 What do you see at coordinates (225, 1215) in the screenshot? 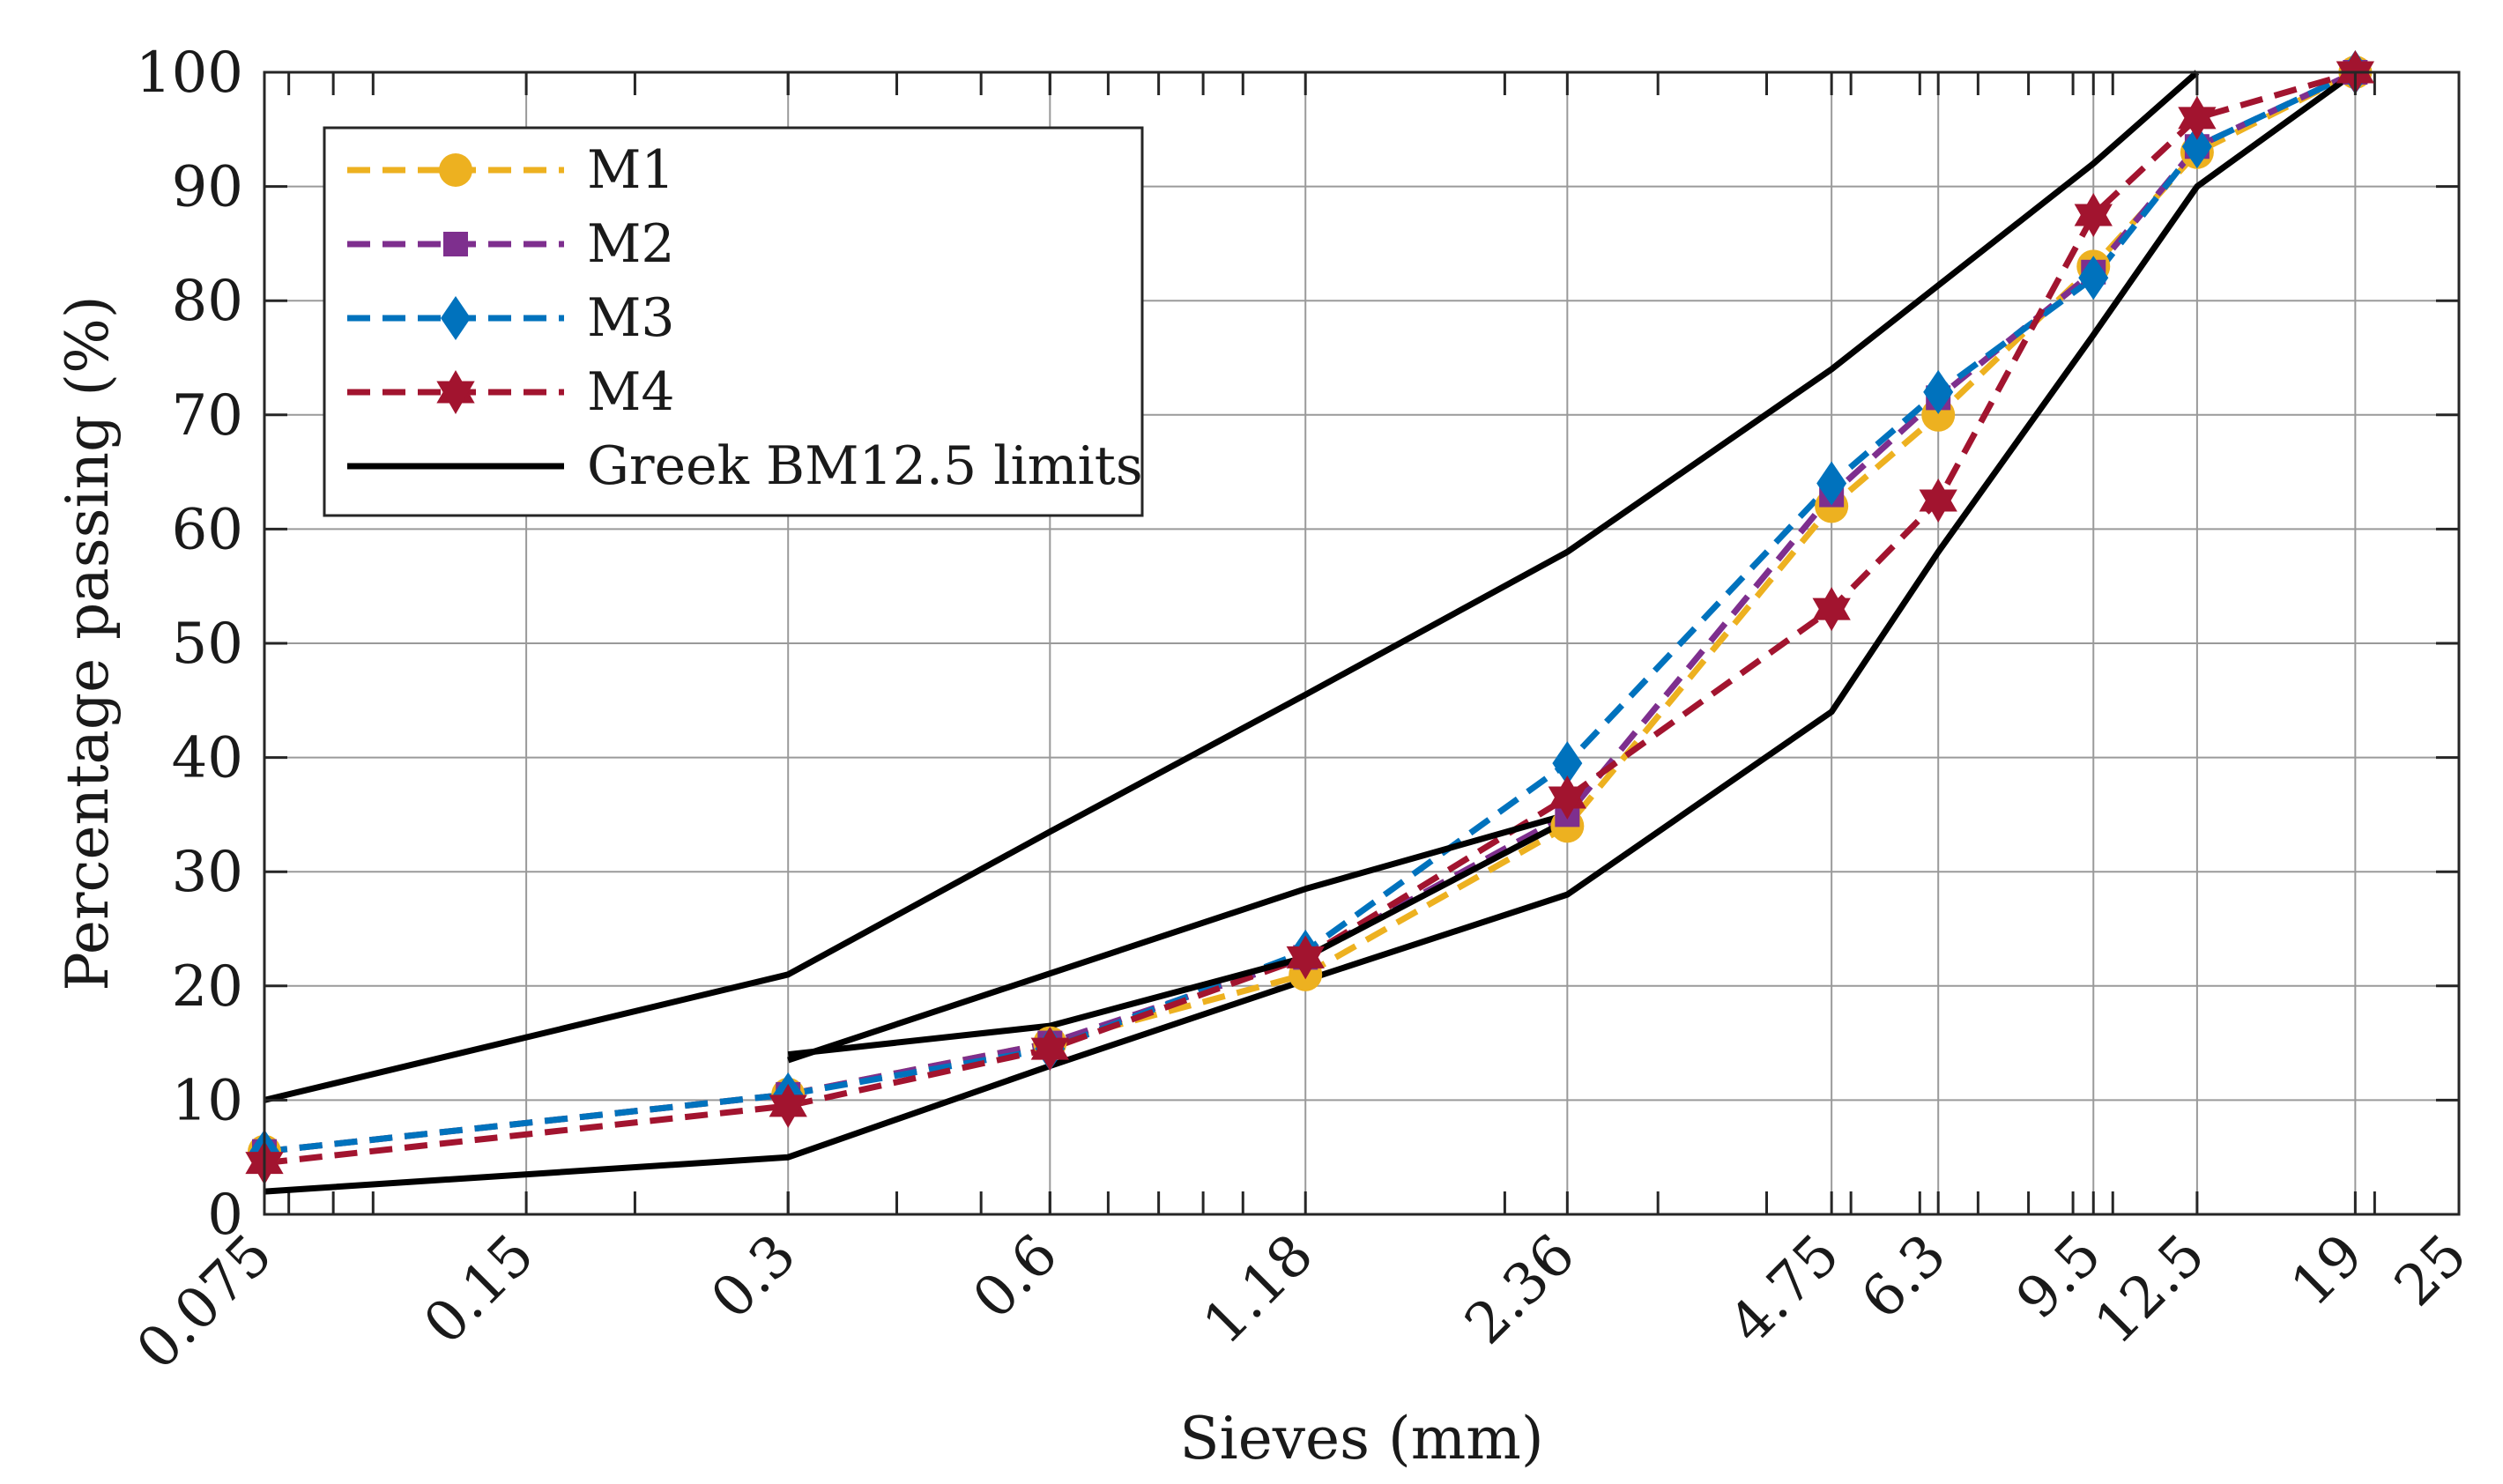
I see `y-tick-label: 0` at bounding box center [225, 1215].